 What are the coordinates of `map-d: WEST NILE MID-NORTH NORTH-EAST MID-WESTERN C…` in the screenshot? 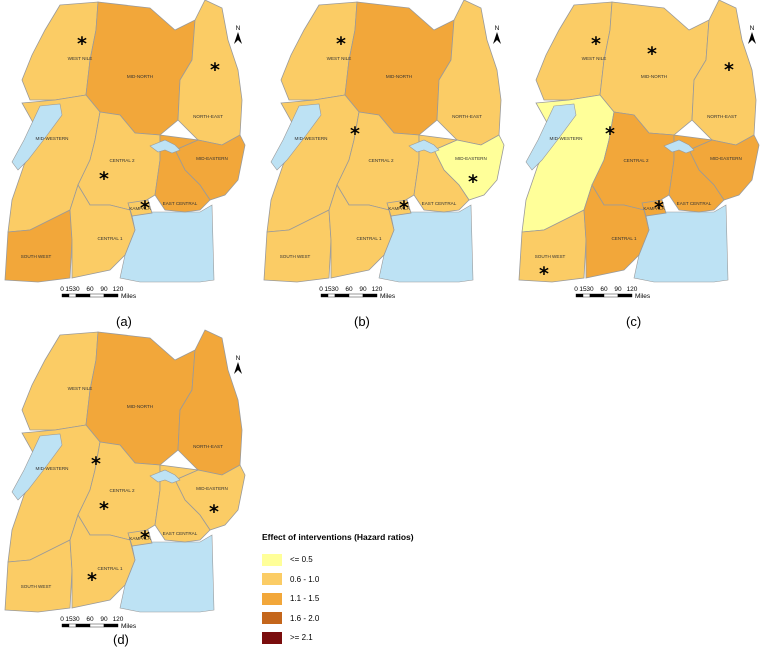 It's located at (125, 479).